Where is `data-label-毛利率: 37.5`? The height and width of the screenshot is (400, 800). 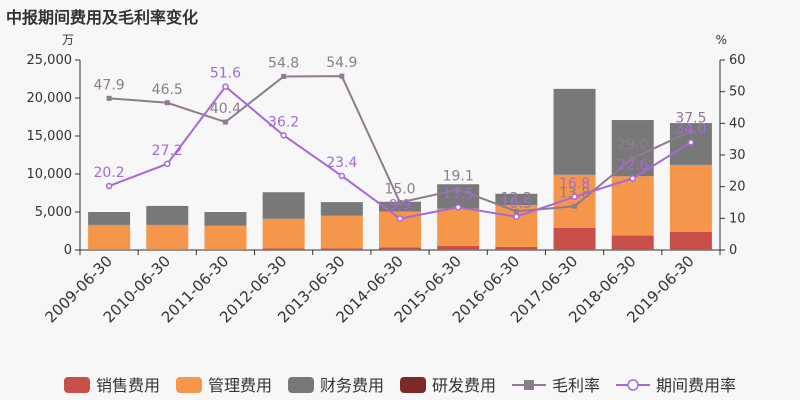 data-label-毛利率: 37.5 is located at coordinates (690, 118).